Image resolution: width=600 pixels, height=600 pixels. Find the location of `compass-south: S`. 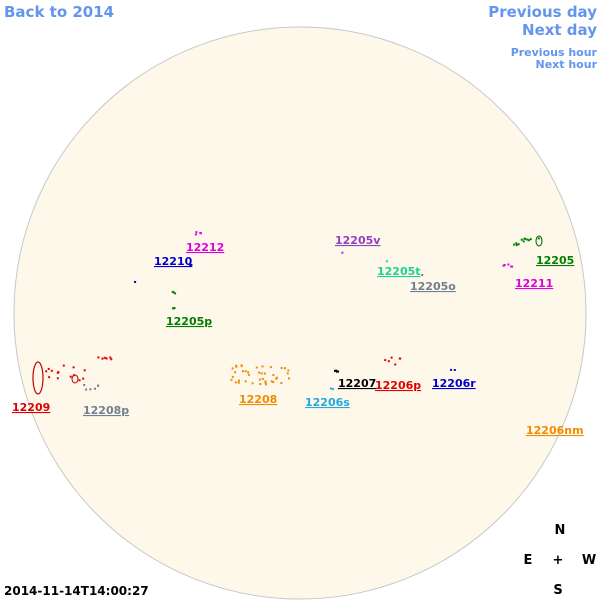

compass-south: S is located at coordinates (557, 590).